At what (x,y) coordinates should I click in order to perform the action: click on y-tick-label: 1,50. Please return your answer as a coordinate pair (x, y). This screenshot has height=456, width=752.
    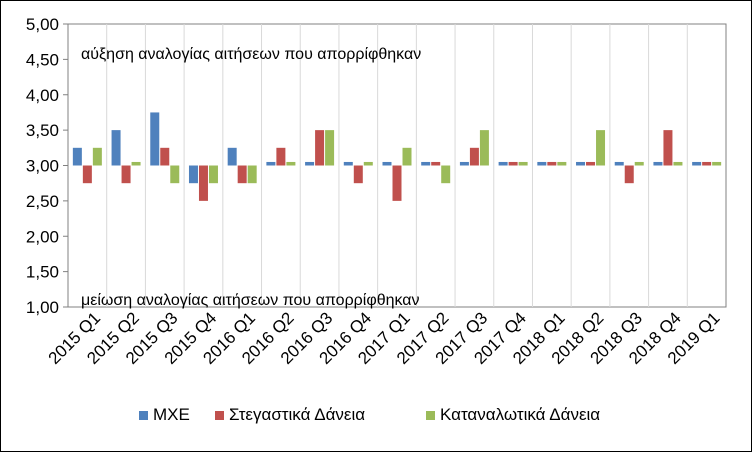
    Looking at the image, I should click on (42, 272).